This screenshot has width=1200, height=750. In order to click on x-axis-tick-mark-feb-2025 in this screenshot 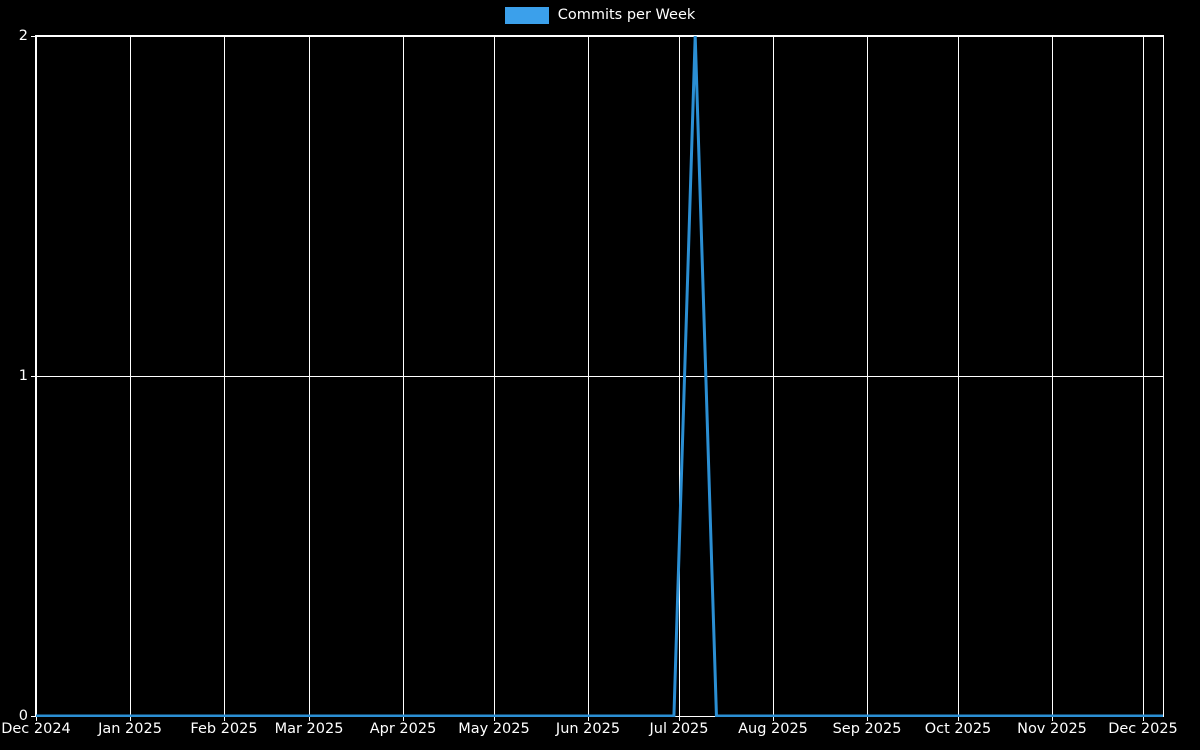, I will do `click(224, 718)`.